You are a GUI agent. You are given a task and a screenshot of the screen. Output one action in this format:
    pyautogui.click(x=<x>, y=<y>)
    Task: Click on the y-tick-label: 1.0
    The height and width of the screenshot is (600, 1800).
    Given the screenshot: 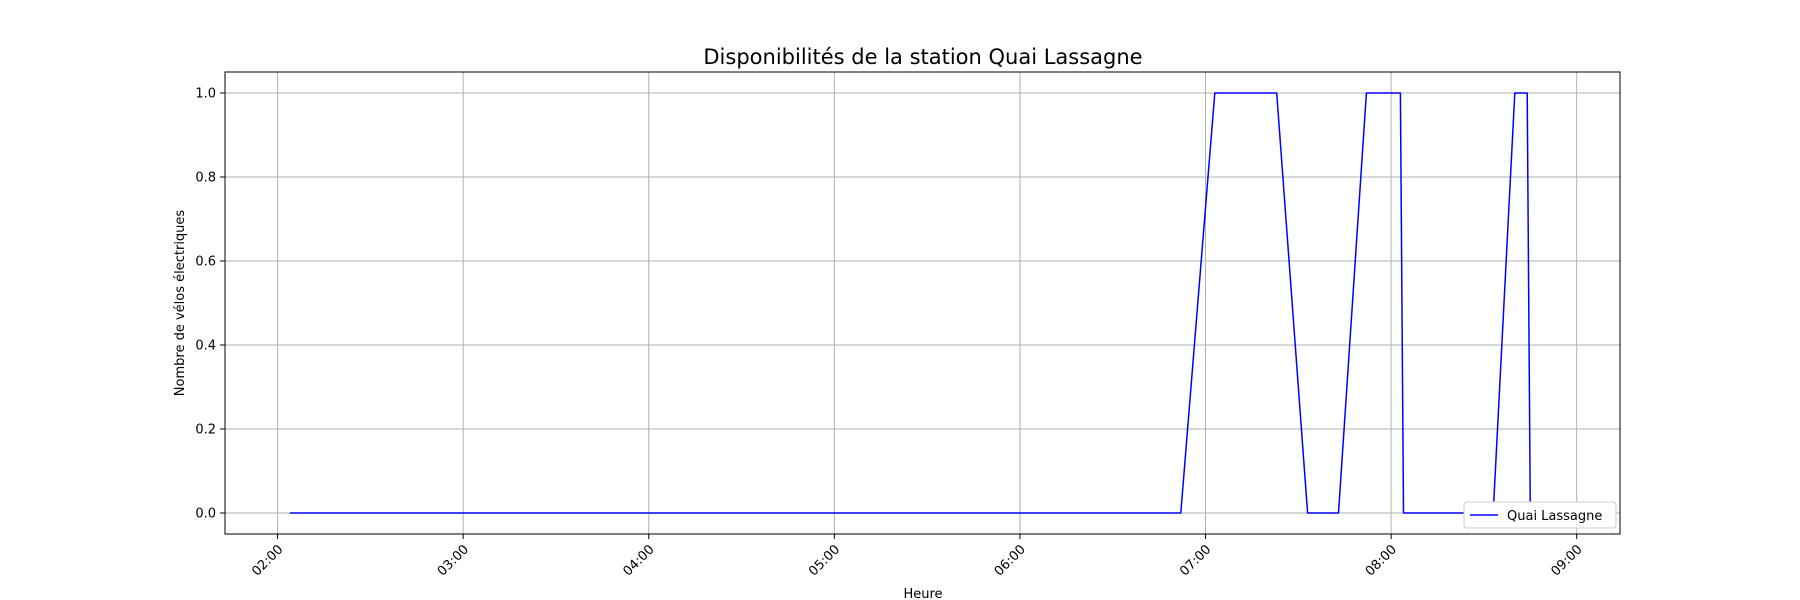 What is the action you would take?
    pyautogui.click(x=205, y=94)
    